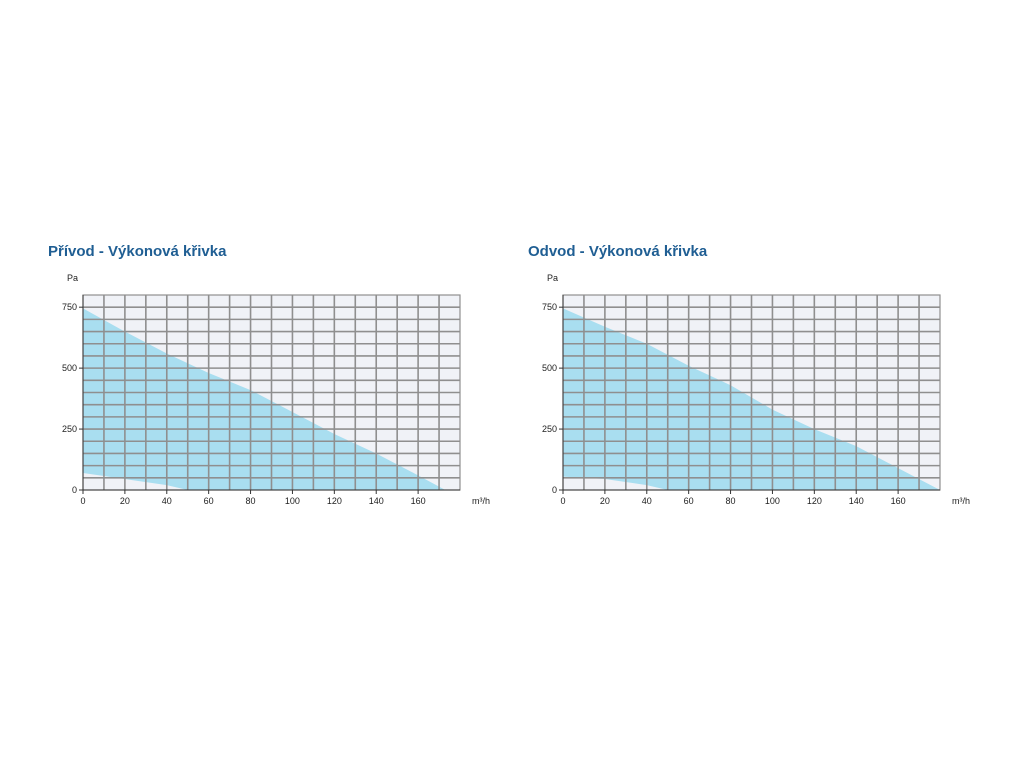 The height and width of the screenshot is (768, 1024). I want to click on chart-title: Odvod - Výkonová křivka, so click(618, 251).